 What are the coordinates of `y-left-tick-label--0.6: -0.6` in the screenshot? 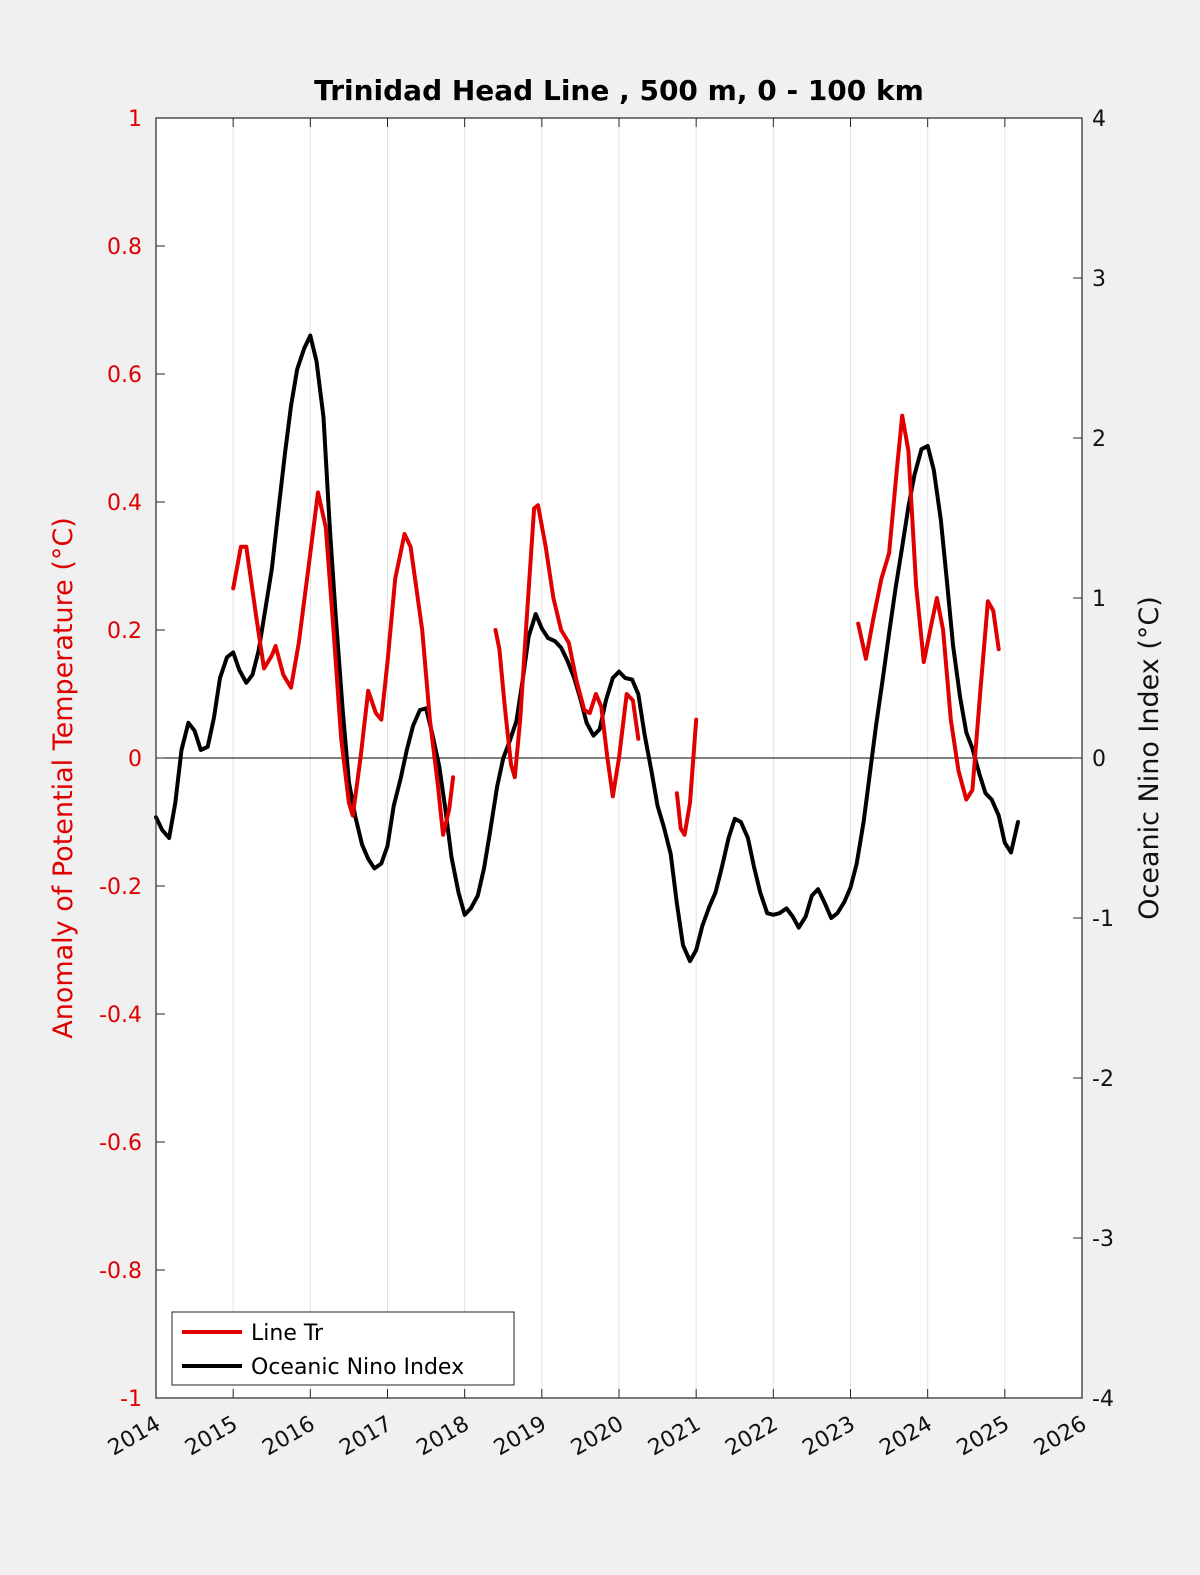 It's located at (120, 1143).